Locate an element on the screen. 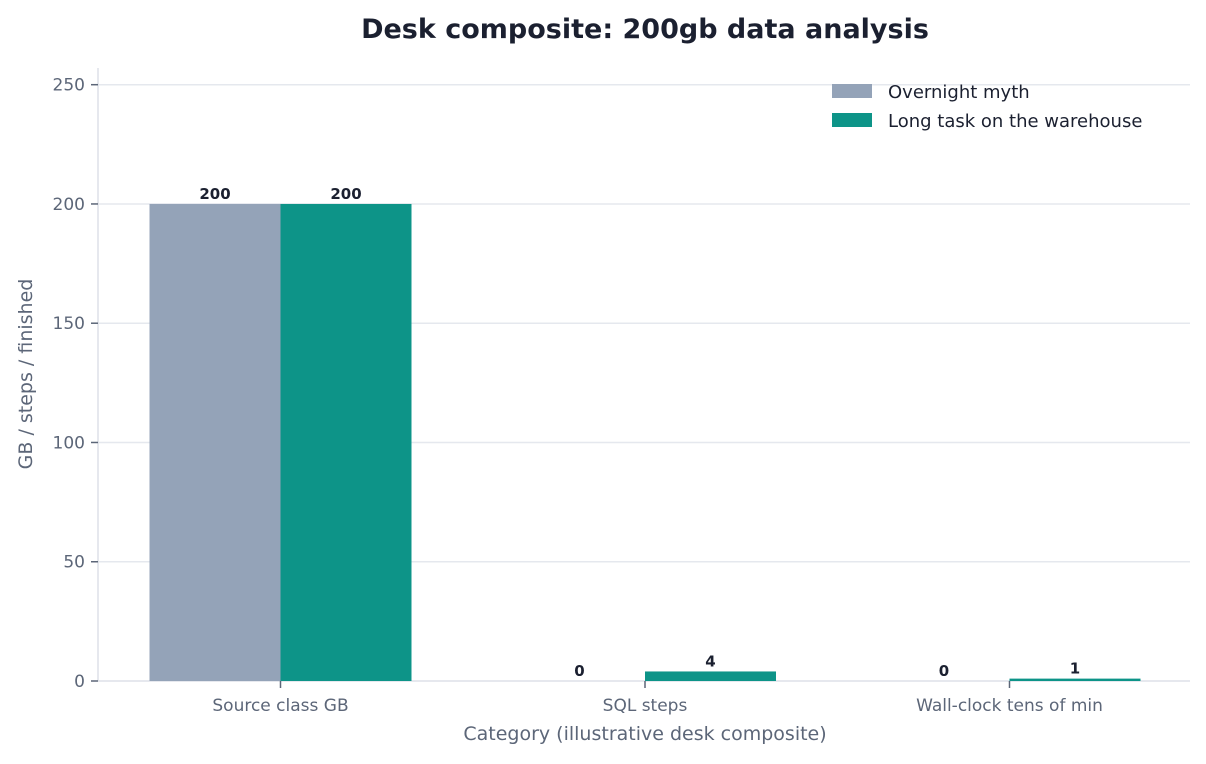  bar-value-label: 4 is located at coordinates (710, 661).